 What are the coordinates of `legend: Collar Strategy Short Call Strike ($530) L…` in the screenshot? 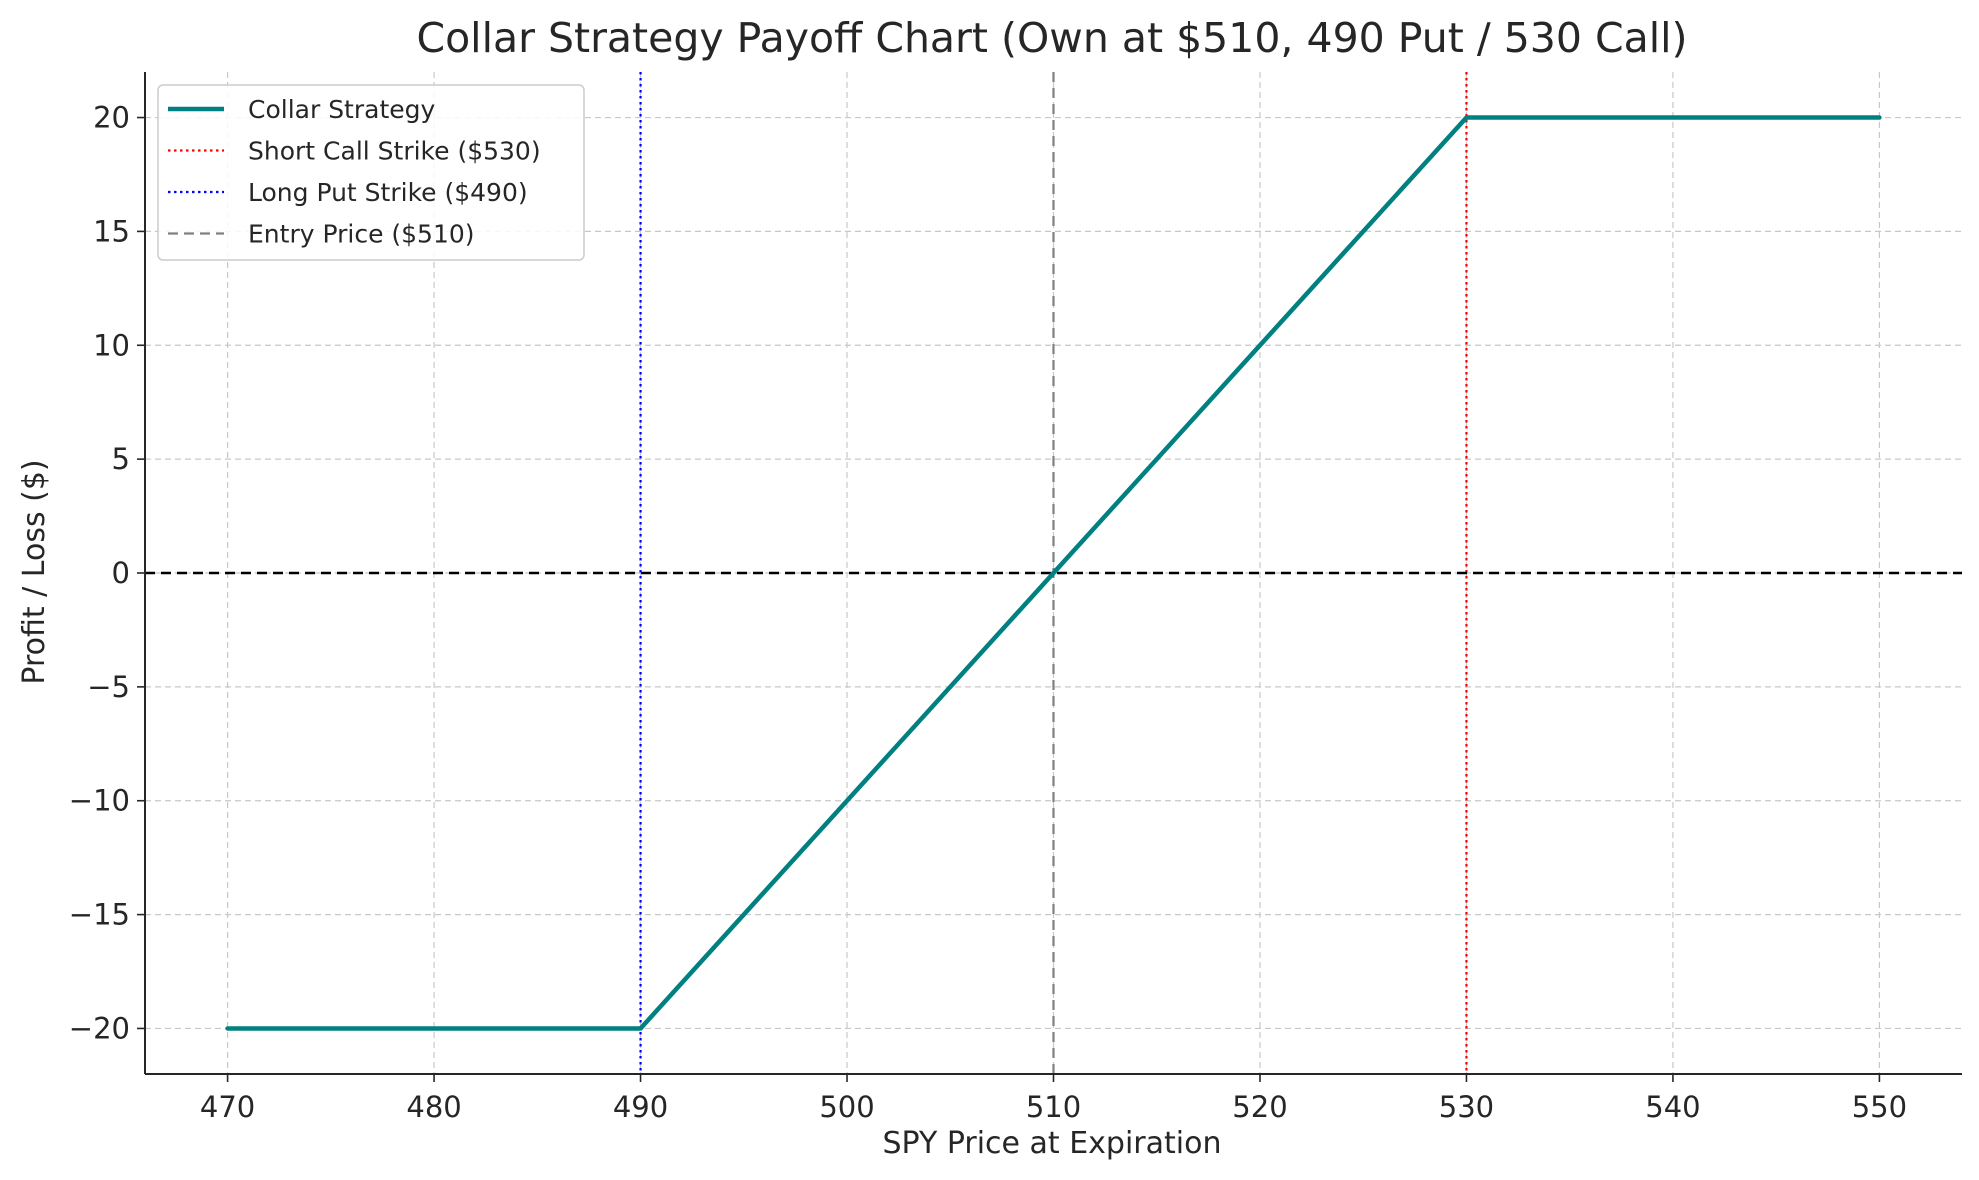 It's located at (371, 172).